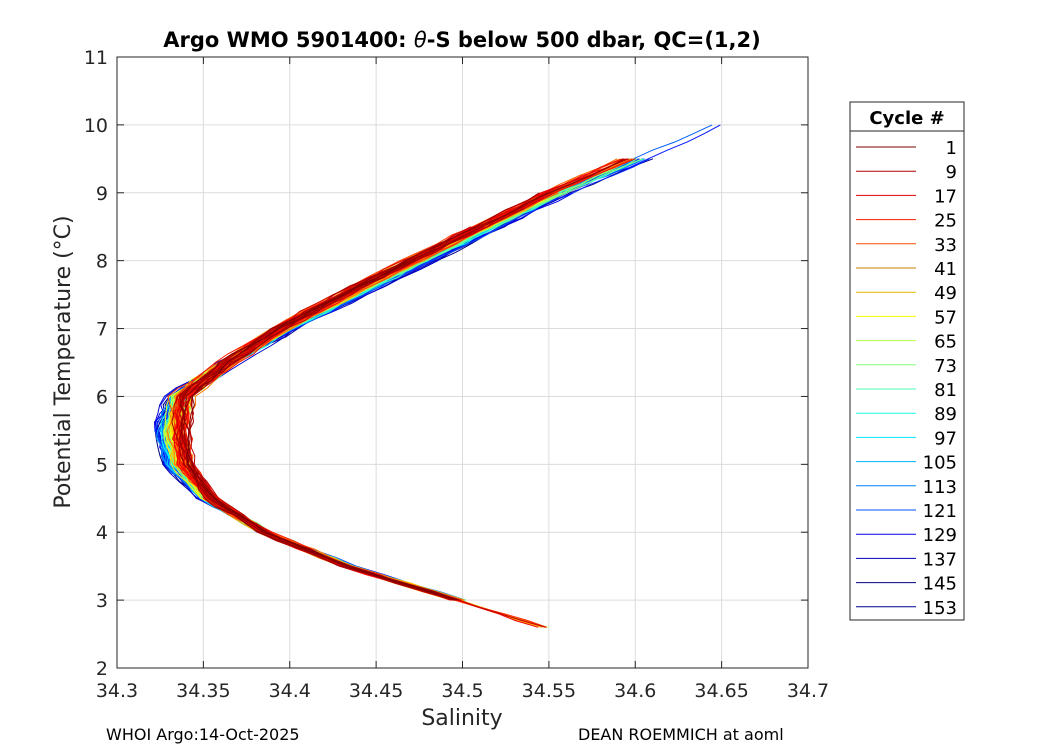  I want to click on legend-box, so click(907, 361).